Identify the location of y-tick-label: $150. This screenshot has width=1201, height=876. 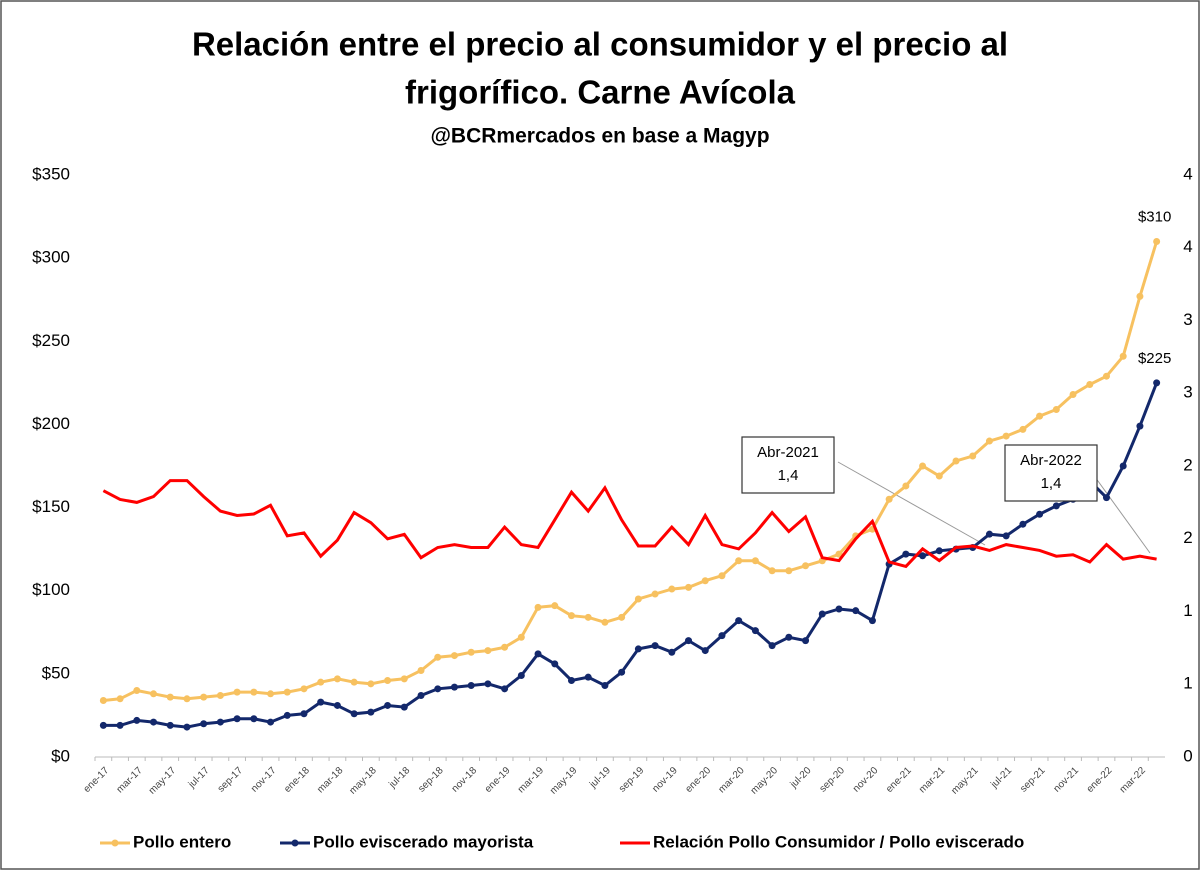
(51, 506).